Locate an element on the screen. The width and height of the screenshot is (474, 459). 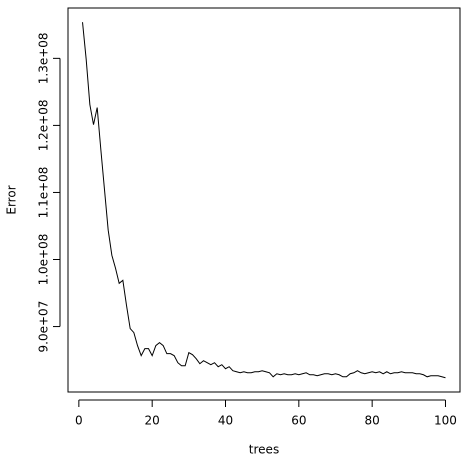
x-tick-label: 20 is located at coordinates (152, 421).